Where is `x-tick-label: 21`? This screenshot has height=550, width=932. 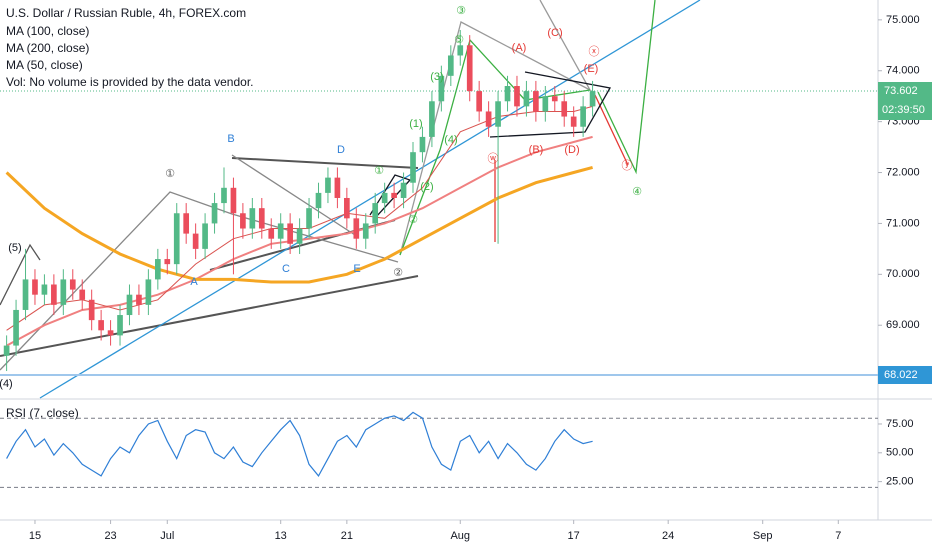 x-tick-label: 21 is located at coordinates (347, 536).